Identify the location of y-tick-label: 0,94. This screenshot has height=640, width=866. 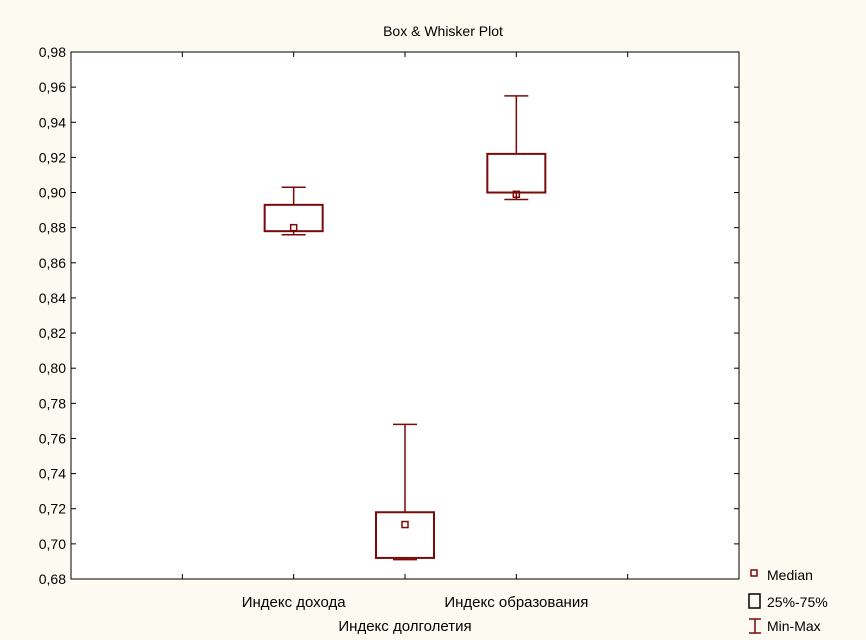
(52, 122).